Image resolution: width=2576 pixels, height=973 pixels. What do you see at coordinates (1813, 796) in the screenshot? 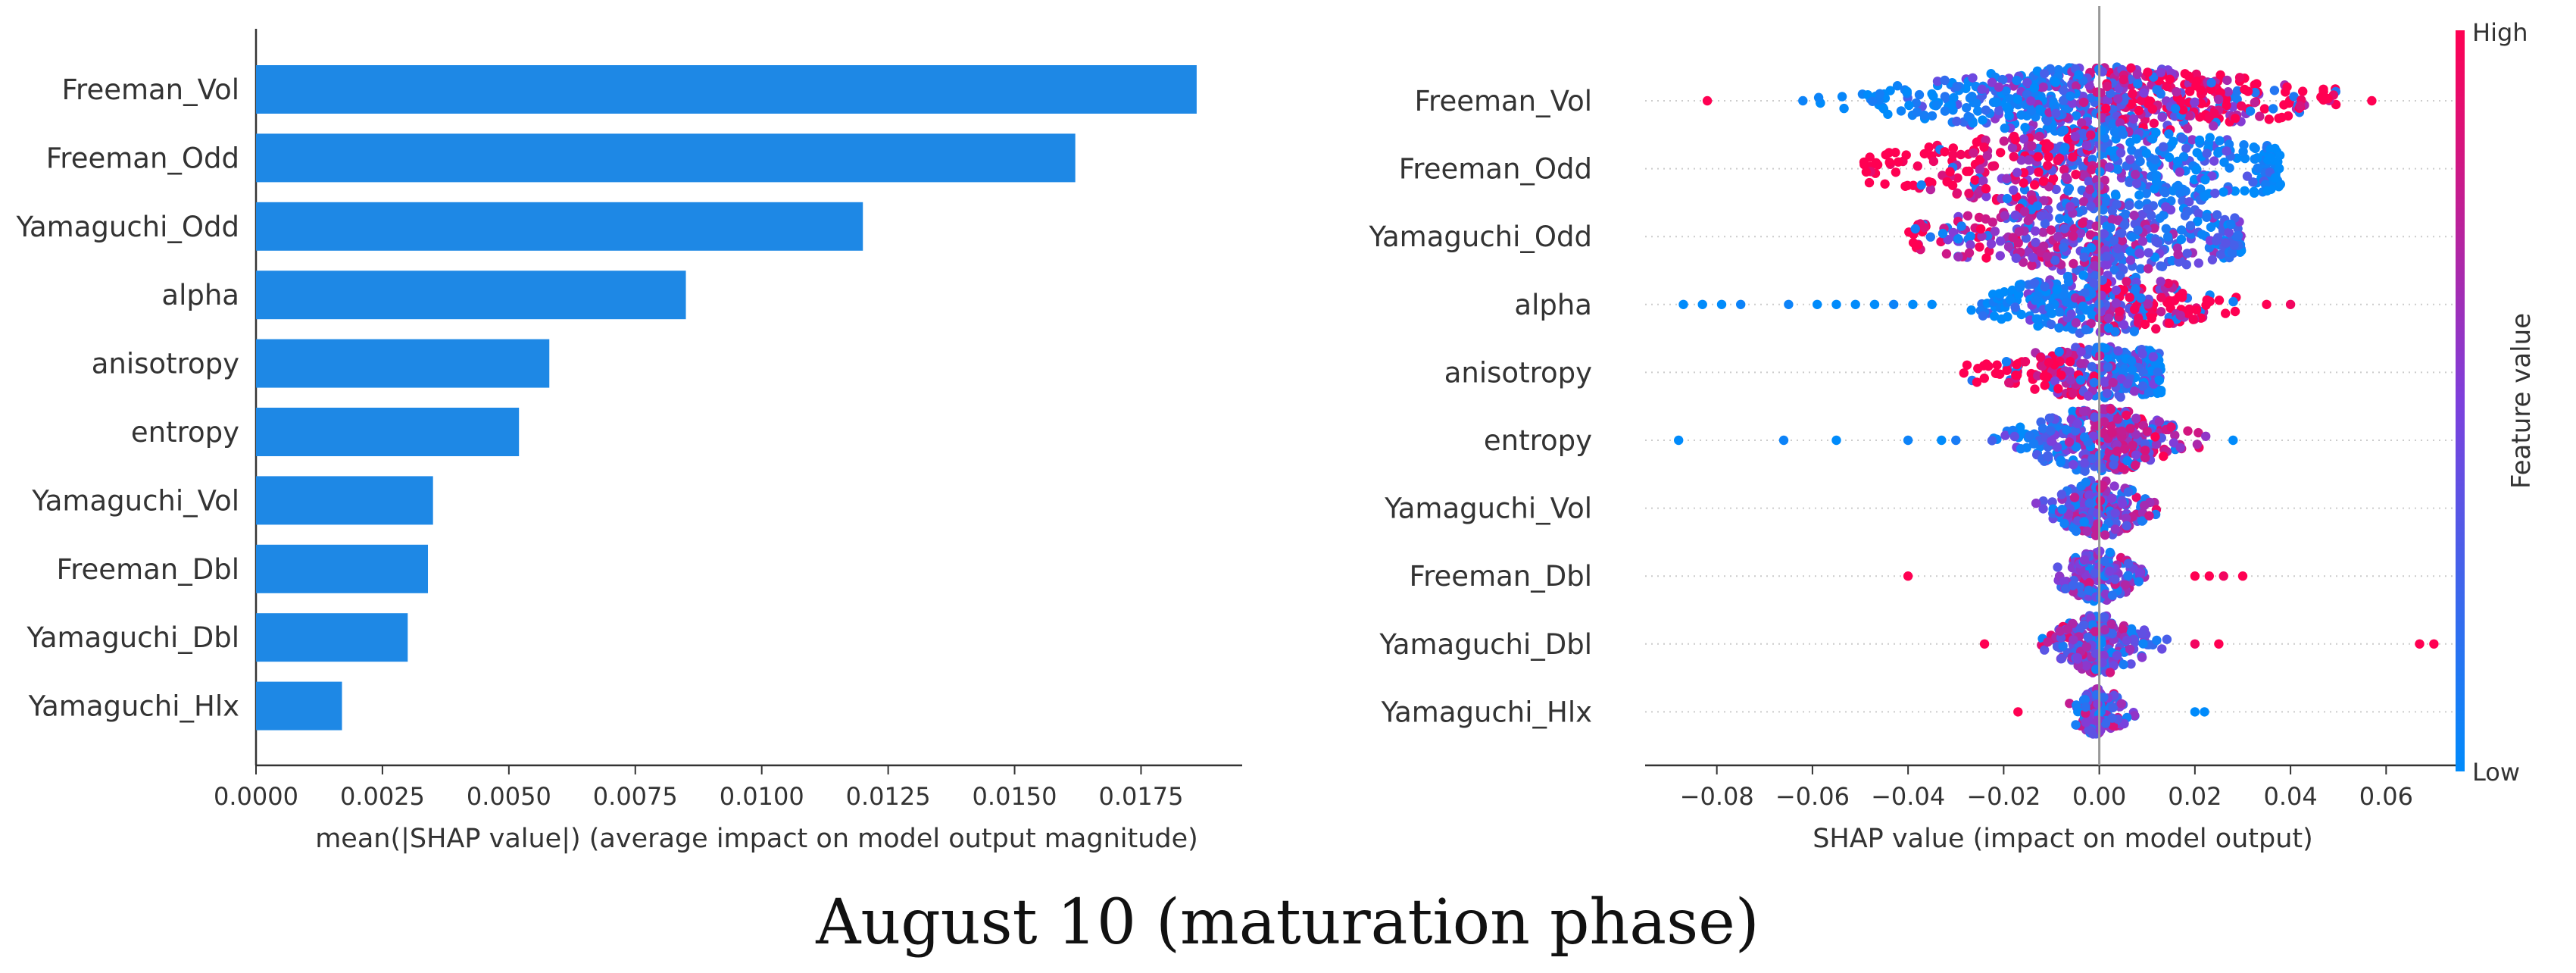
I see `beeswarm-x-tick-label: −0.06` at bounding box center [1813, 796].